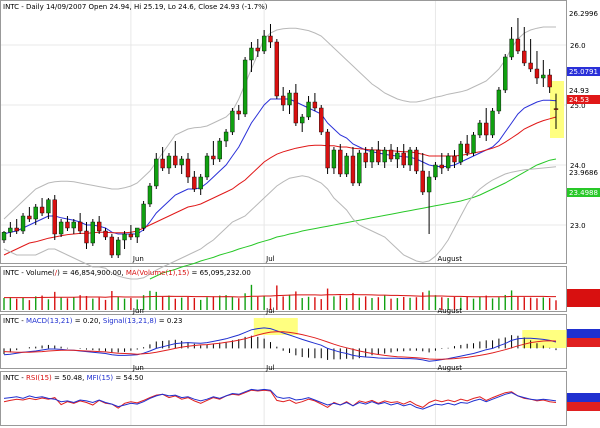 This screenshot has height=428, width=600. I want to click on macd-layer, so click(301, 344).